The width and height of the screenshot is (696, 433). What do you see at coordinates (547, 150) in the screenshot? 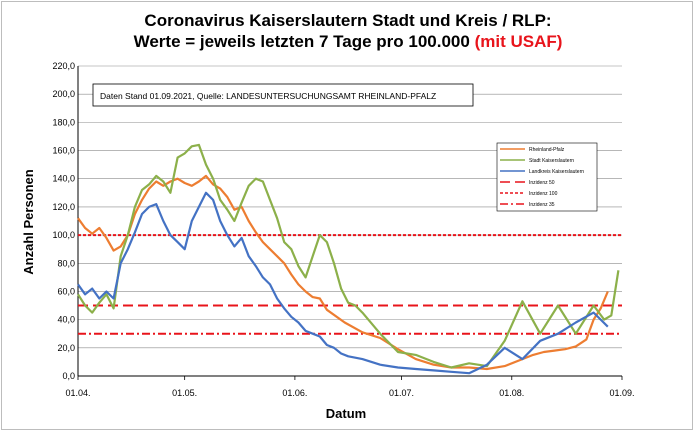
I see `legend-entry-rheinland-pfalz: Rheinland-Pfalz` at bounding box center [547, 150].